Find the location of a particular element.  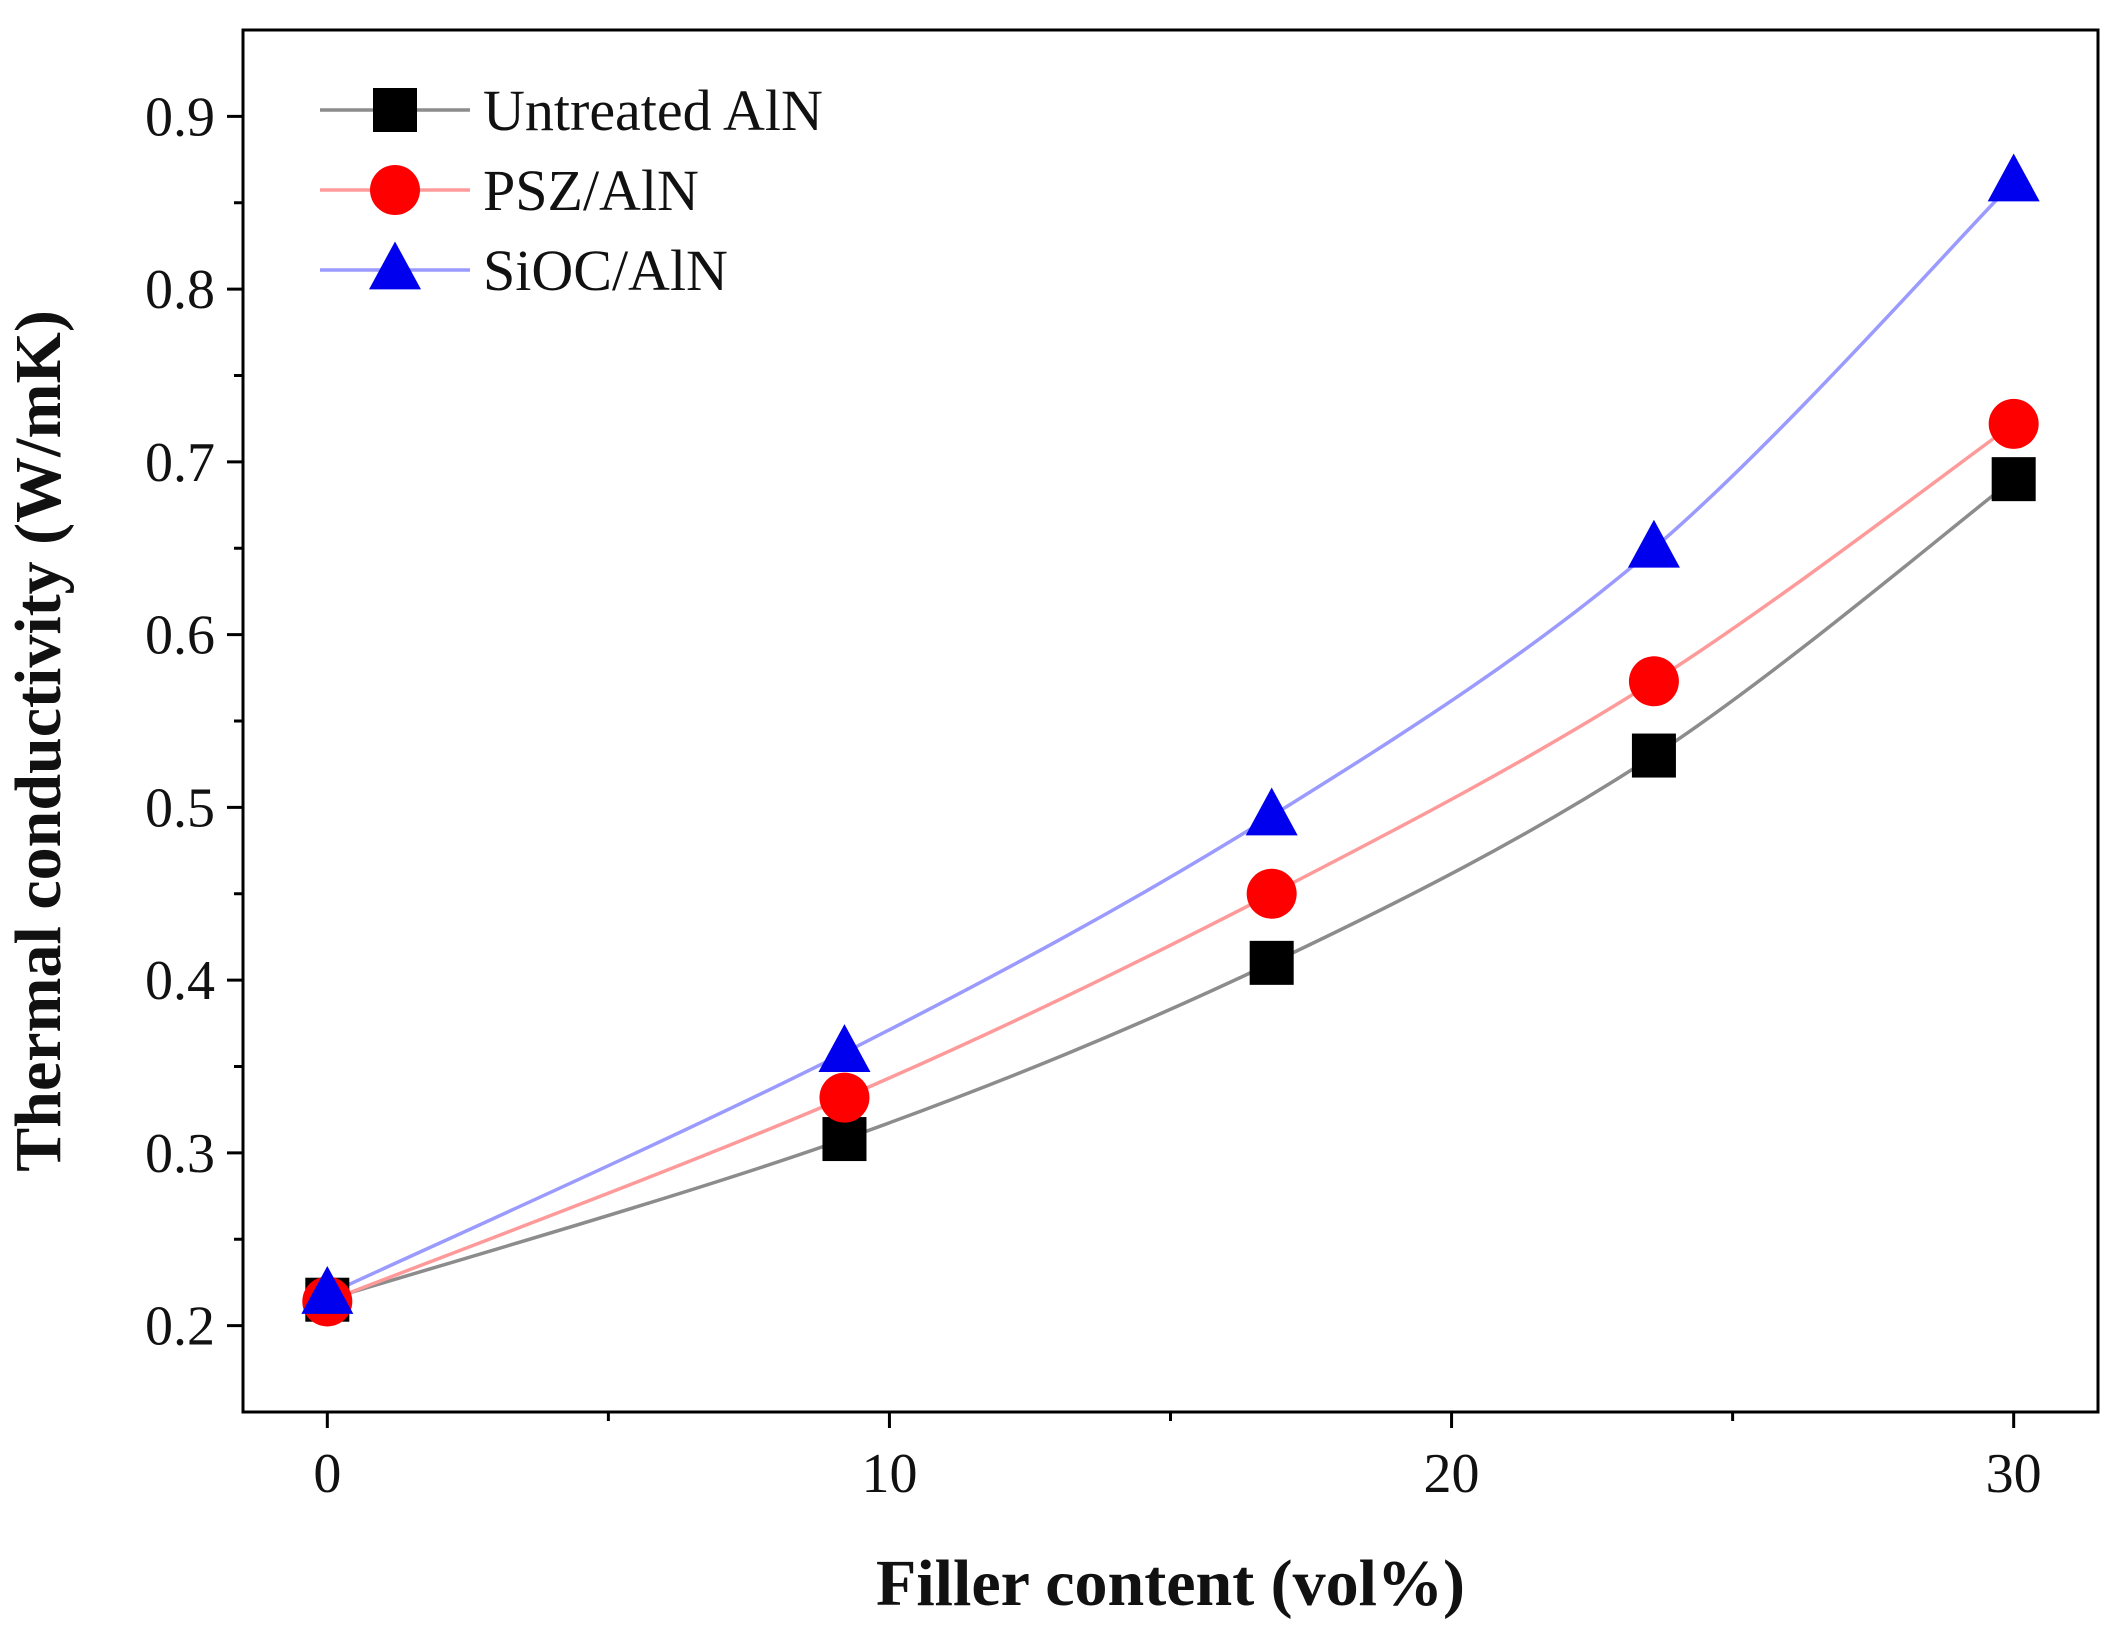

x-tick-label: 20 is located at coordinates (1452, 1474).